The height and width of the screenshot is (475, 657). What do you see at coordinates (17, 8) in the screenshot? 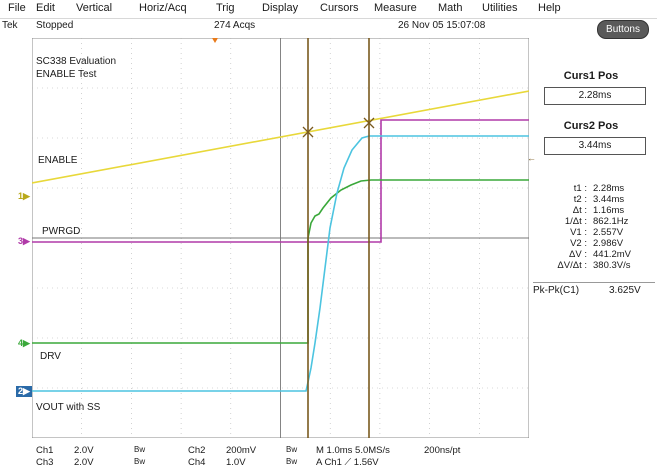
I see `menu-file: File` at bounding box center [17, 8].